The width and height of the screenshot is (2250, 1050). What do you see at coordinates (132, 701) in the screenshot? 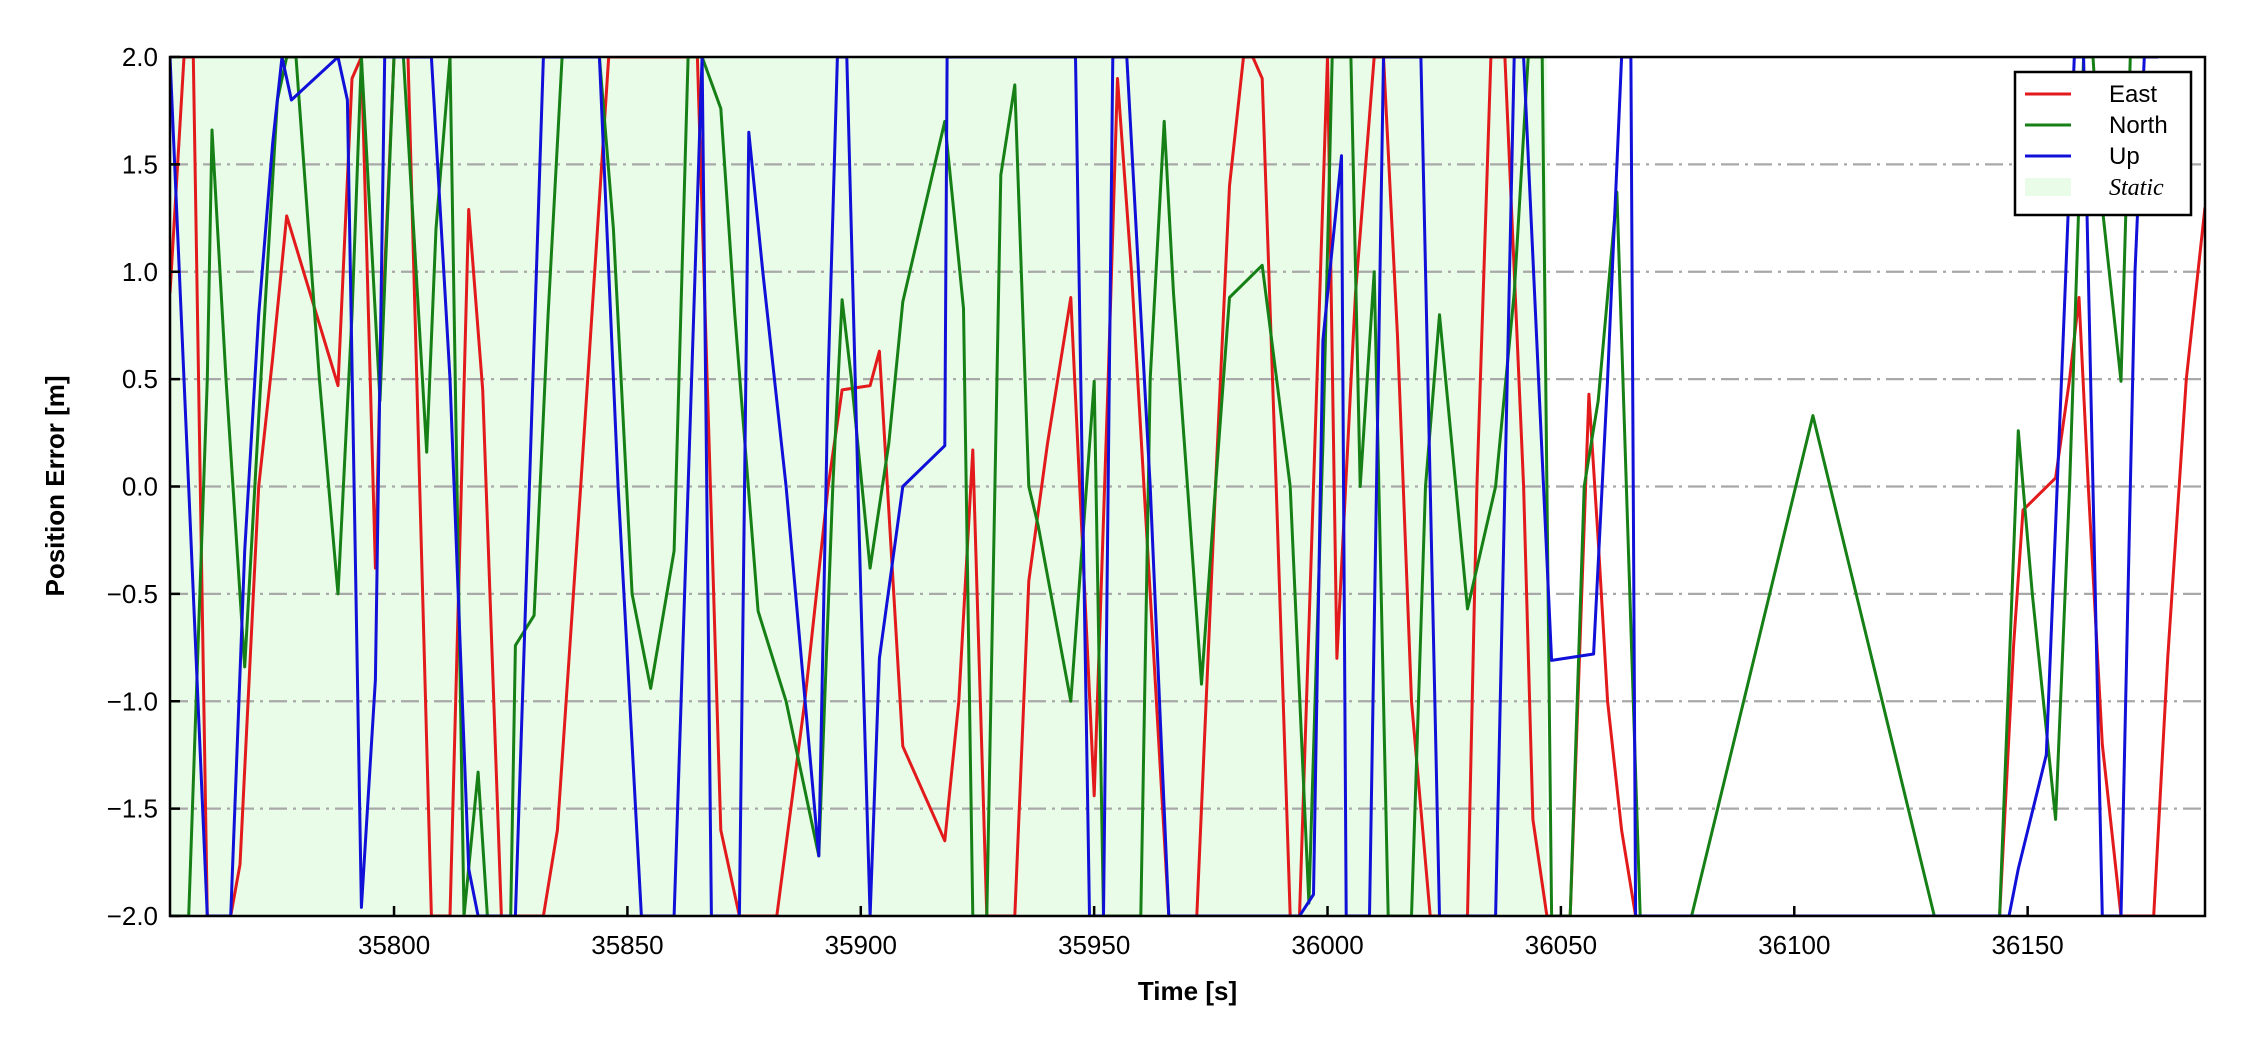
I see `y-tick-label-2: −1.0` at bounding box center [132, 701].